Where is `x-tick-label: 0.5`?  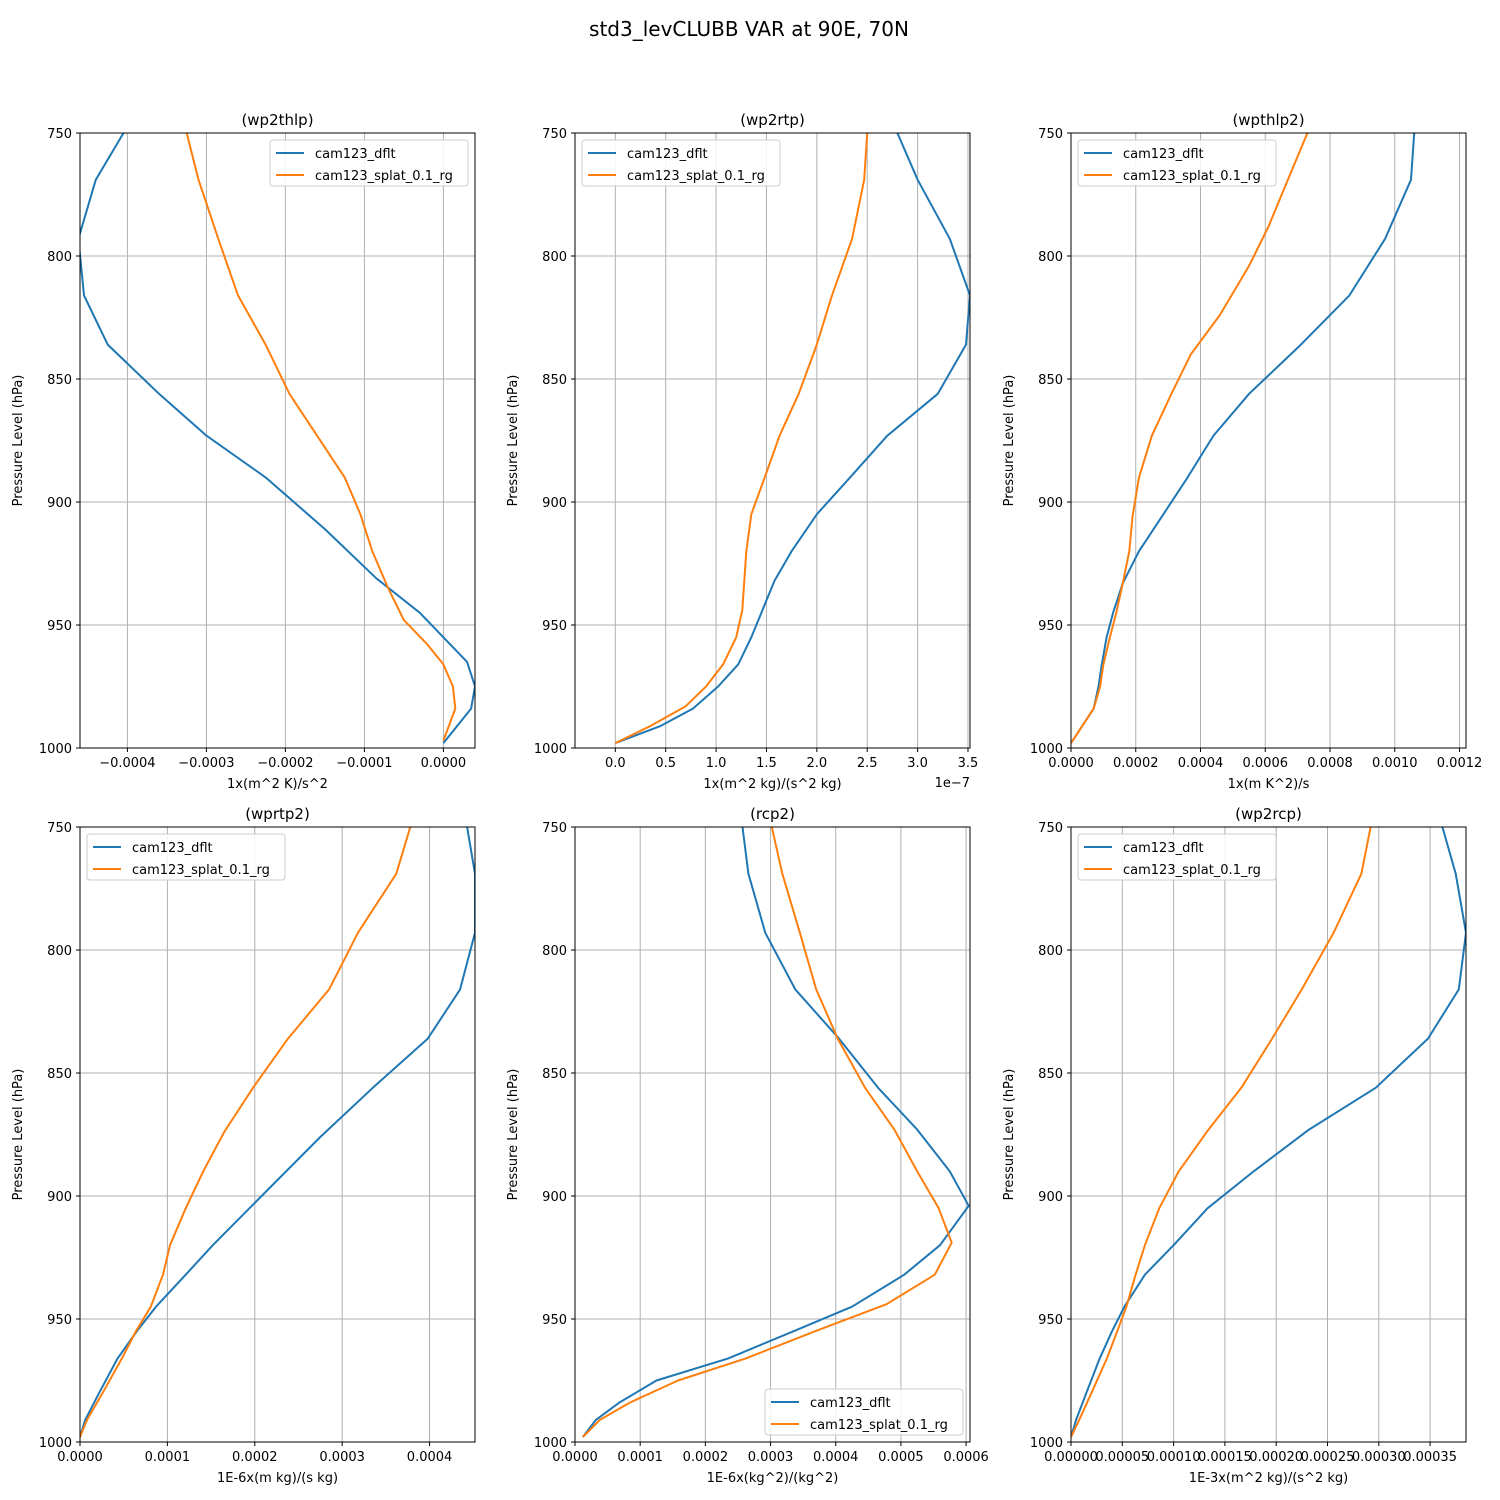 x-tick-label: 0.5 is located at coordinates (665, 763).